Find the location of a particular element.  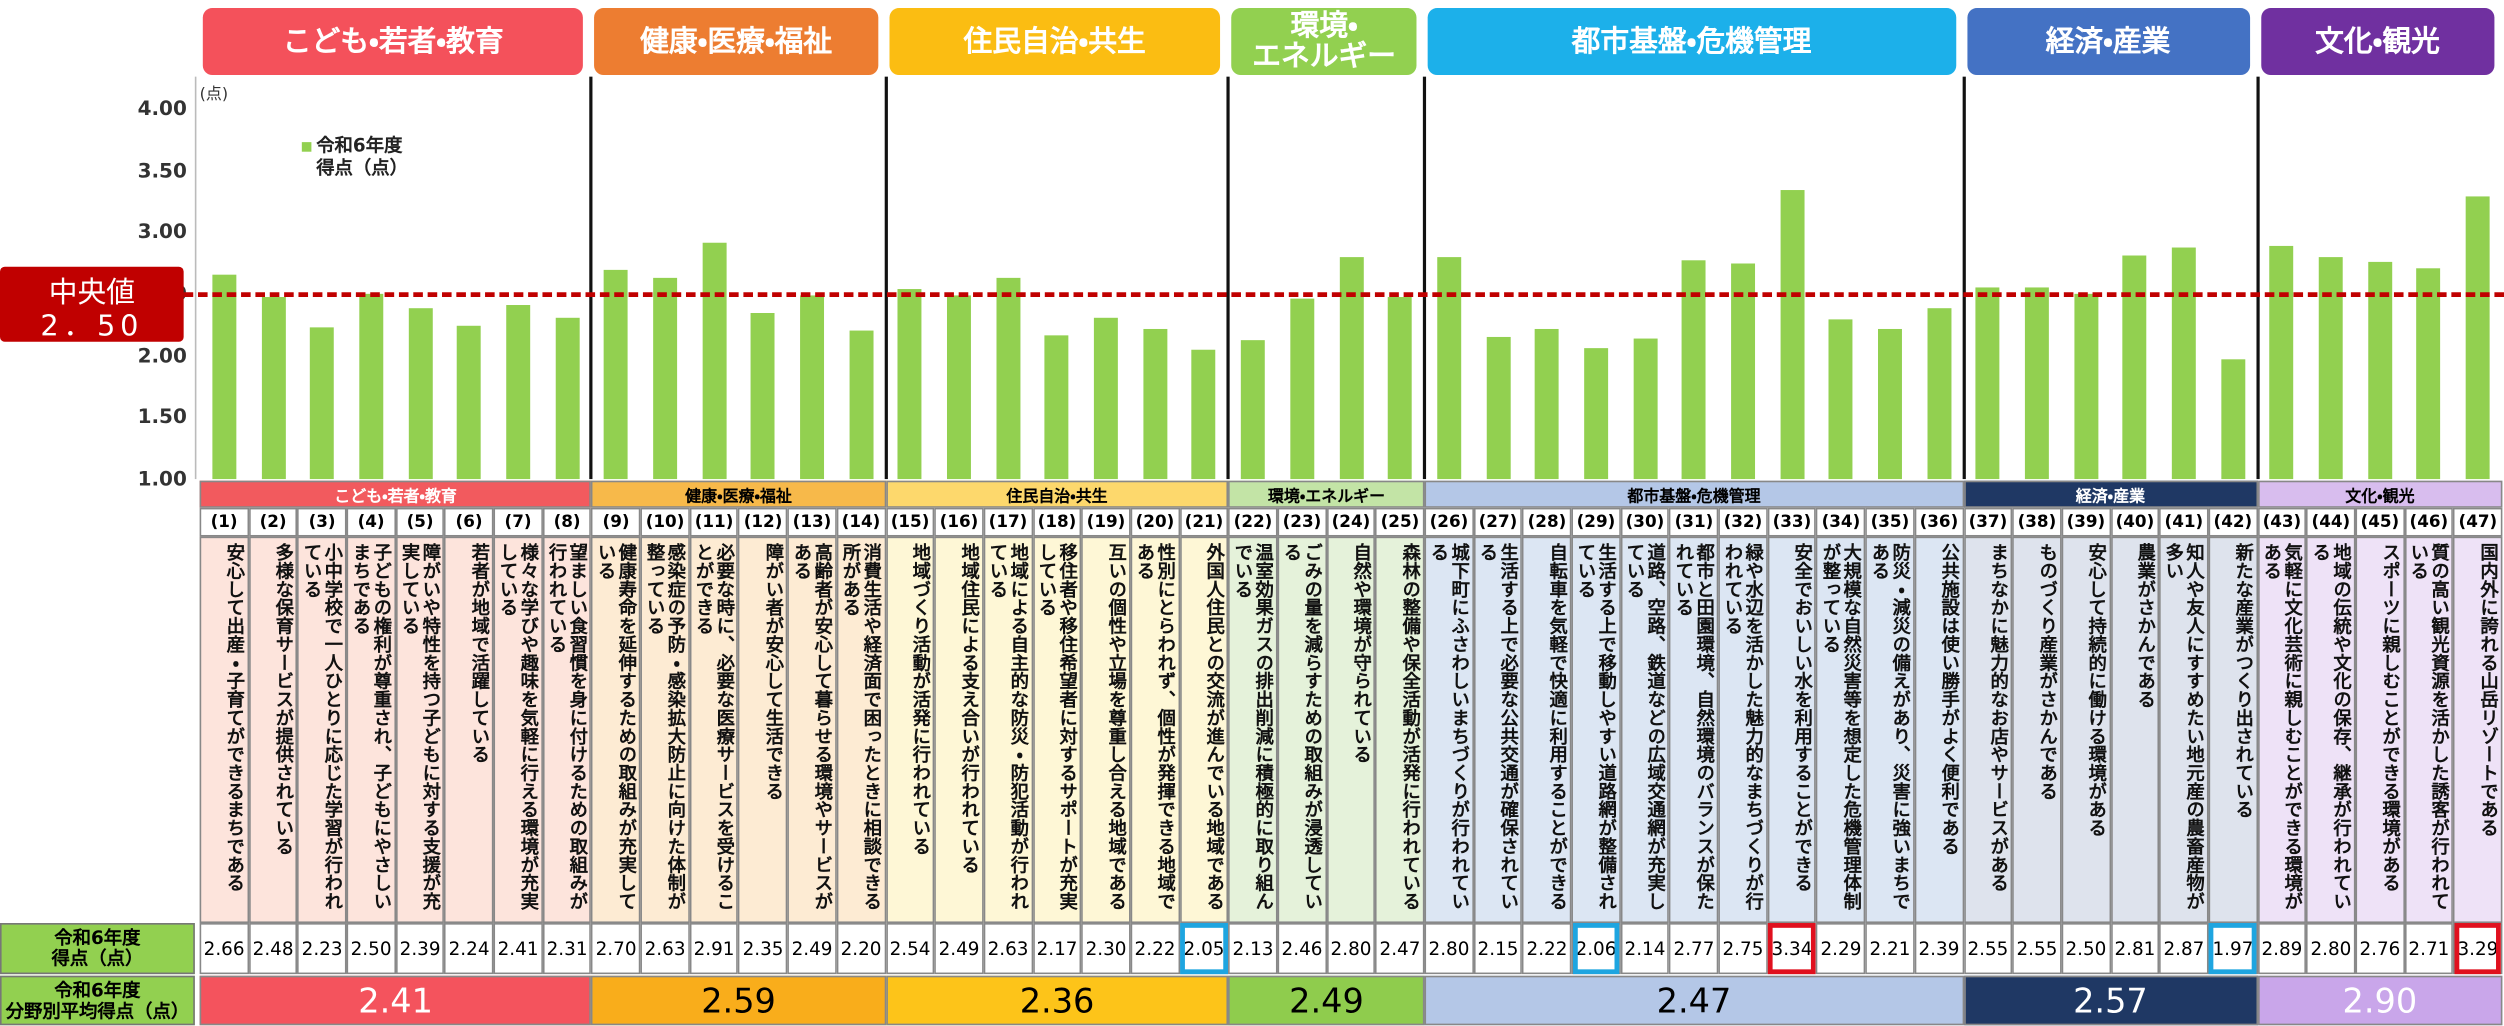

item-text: まちなかに魅力的なお店やサービスがある is located at coordinates (1988, 730).